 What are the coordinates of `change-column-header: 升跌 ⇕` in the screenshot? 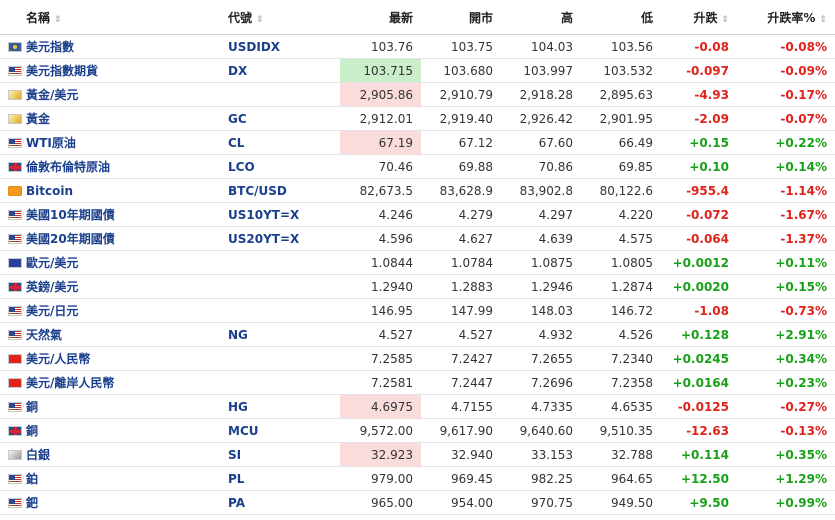 It's located at (699, 17).